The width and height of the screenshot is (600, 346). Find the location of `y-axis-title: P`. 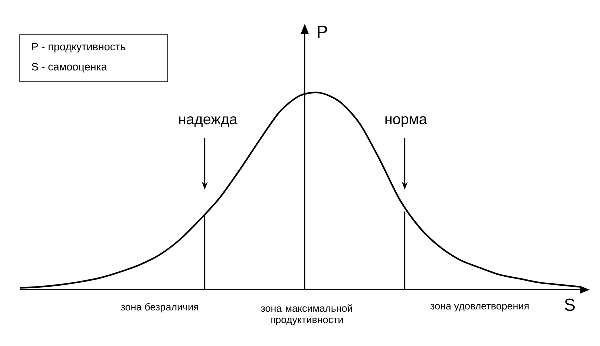

y-axis-title: P is located at coordinates (323, 32).